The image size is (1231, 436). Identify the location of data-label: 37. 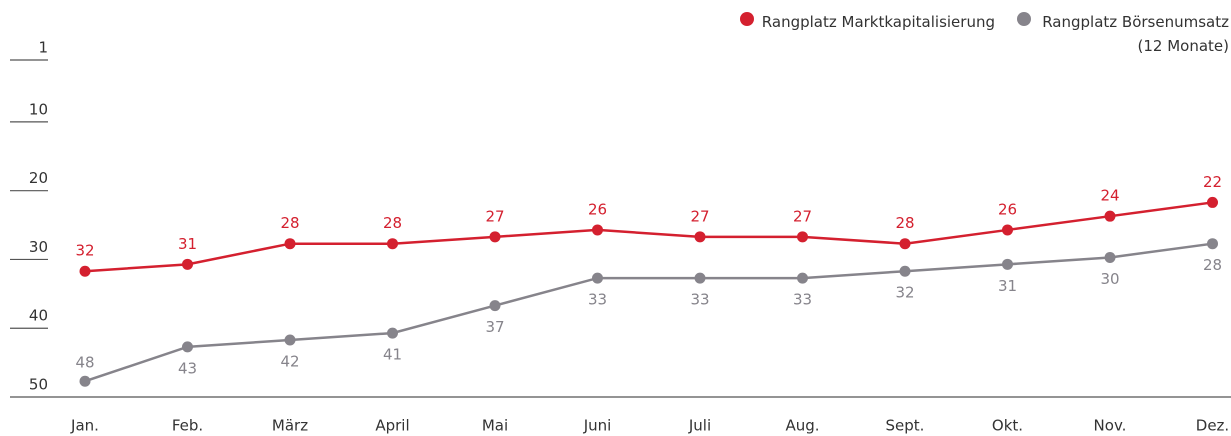
(494, 327).